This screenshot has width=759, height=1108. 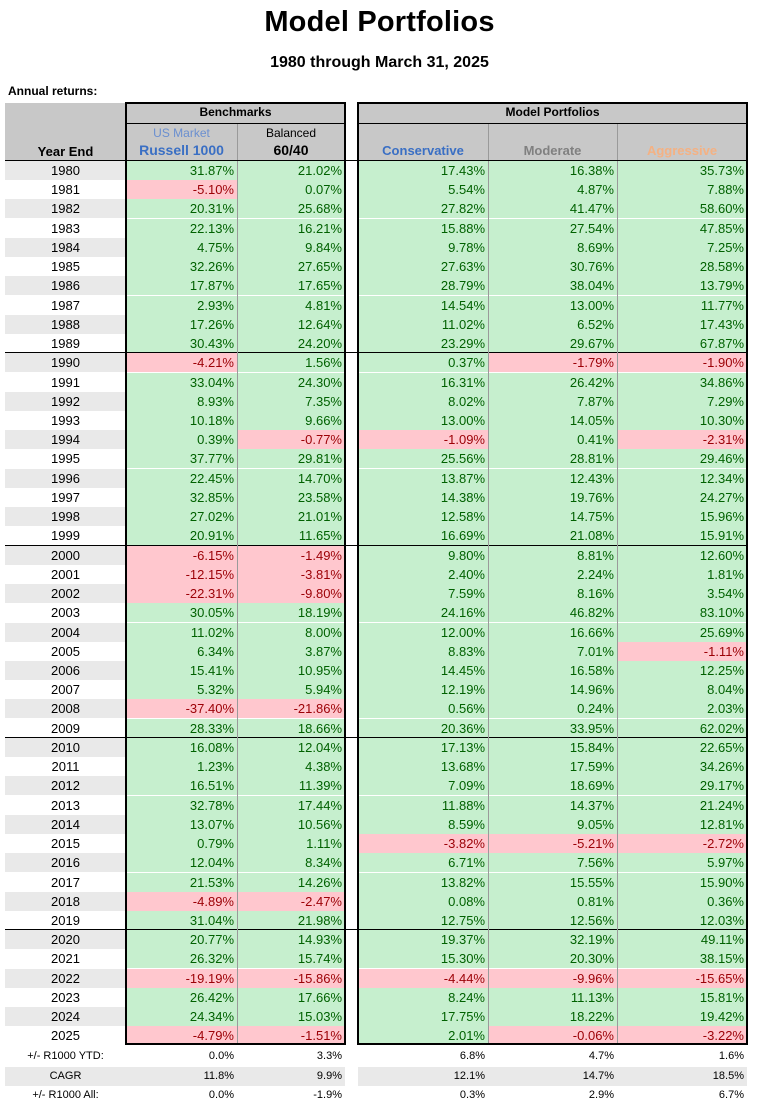 I want to click on russell-1000-cell: -4.21%, so click(x=181, y=363).